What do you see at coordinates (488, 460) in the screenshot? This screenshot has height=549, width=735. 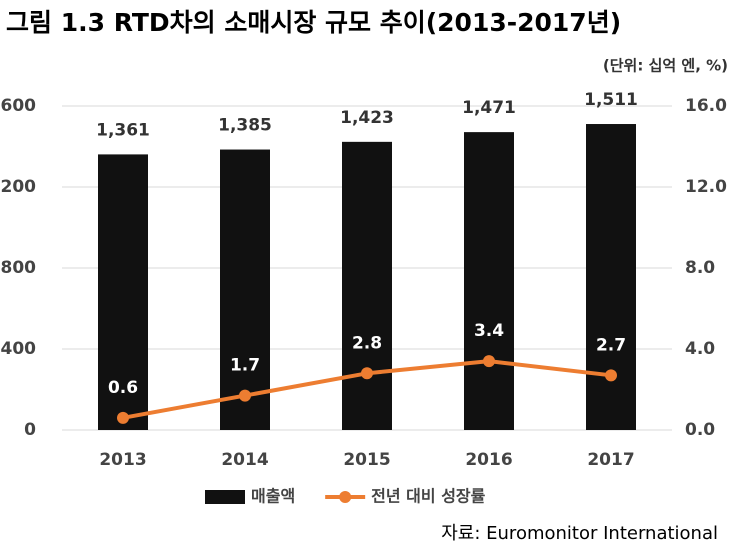 I see `x-tick-label: 2016` at bounding box center [488, 460].